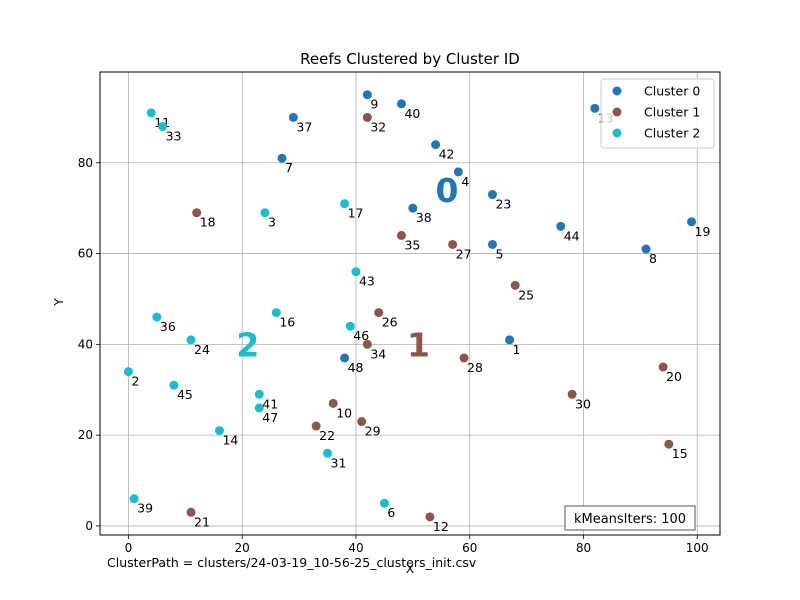 The height and width of the screenshot is (600, 800). Describe the element at coordinates (230, 440) in the screenshot. I see `point-id-label: 14` at that location.